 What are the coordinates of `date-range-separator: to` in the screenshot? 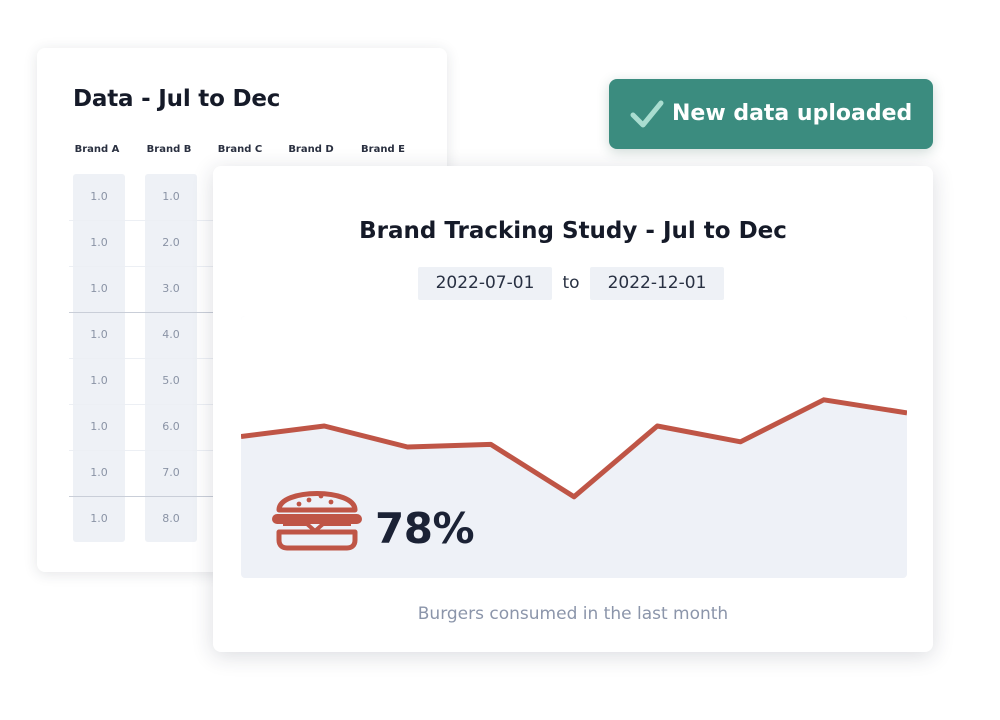 It's located at (571, 283).